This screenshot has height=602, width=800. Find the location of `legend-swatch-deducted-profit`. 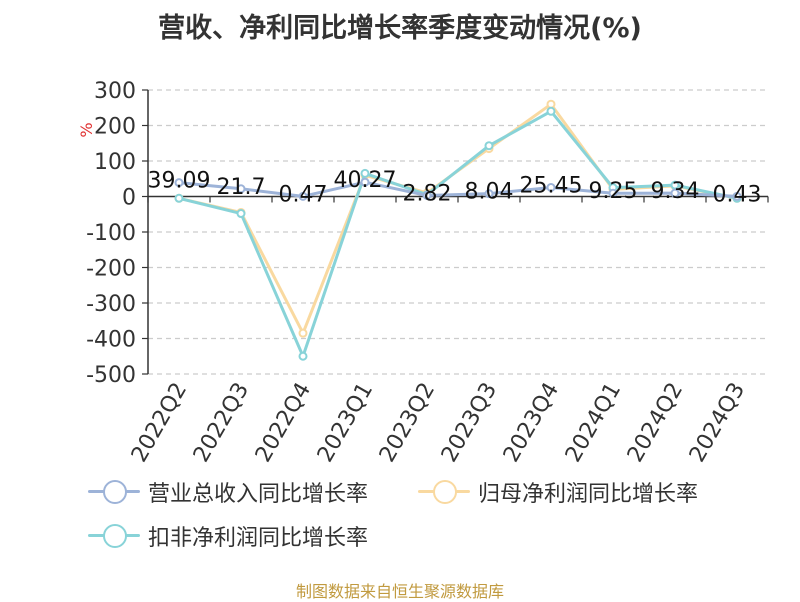

legend-swatch-deducted-profit is located at coordinates (114, 536).